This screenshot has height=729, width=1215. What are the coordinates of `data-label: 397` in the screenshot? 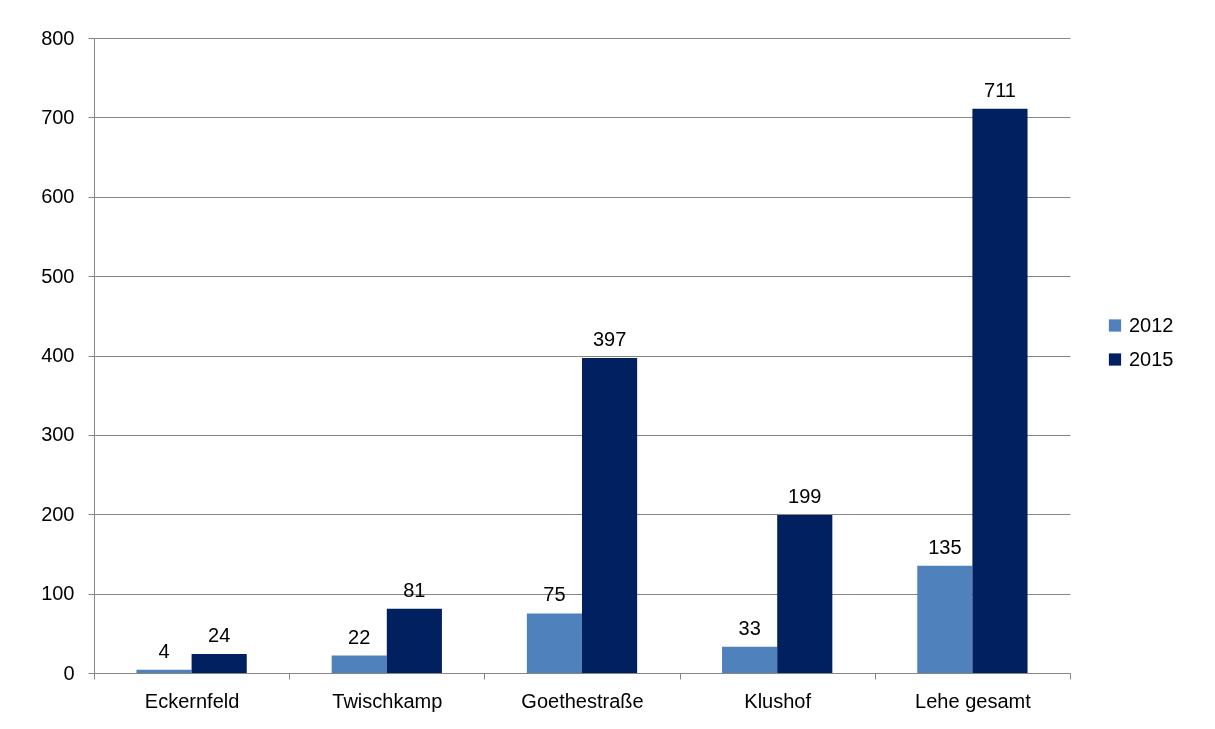 It's located at (609, 338).